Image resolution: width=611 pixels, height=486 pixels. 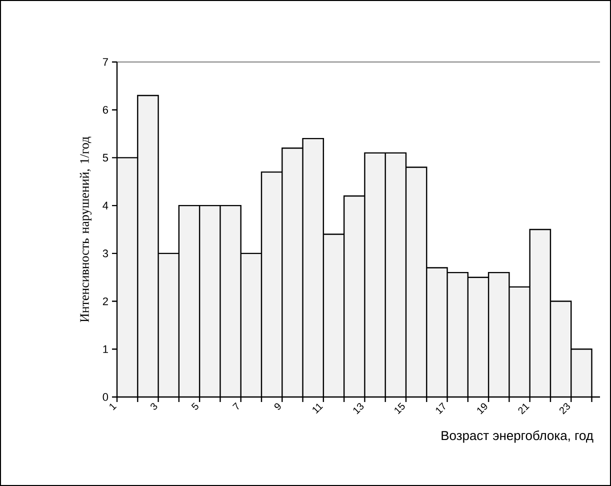 What do you see at coordinates (518, 436) in the screenshot?
I see `x-axis-title: Возраст энергоблока, год` at bounding box center [518, 436].